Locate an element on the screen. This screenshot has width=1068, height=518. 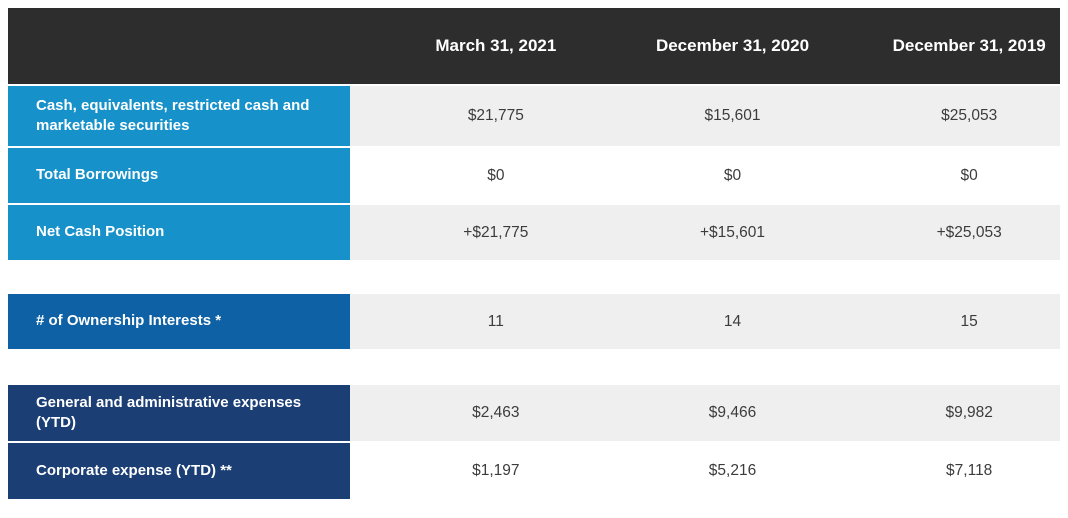
table-row-borrowings: Total Borrowings $0 $0 $0 is located at coordinates (534, 176).